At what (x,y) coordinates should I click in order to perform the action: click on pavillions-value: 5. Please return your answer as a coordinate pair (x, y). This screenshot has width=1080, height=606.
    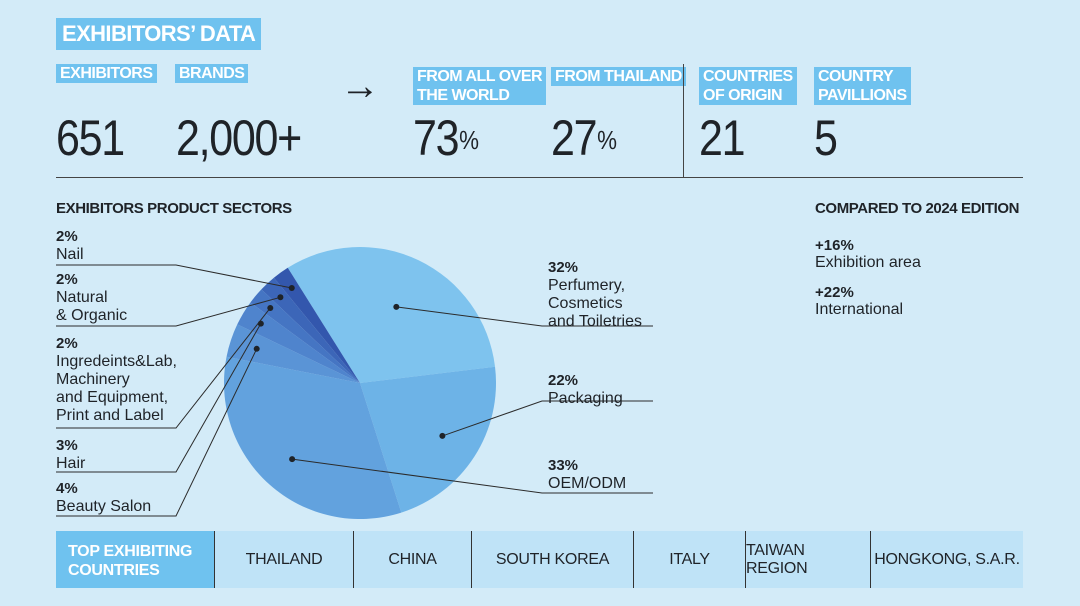
    Looking at the image, I should click on (826, 138).